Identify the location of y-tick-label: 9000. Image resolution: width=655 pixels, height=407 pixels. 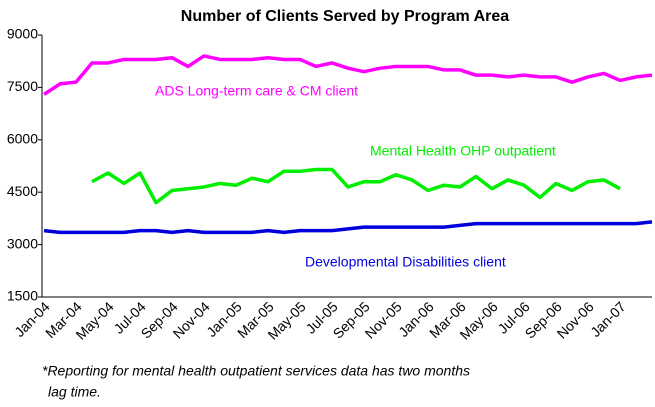
(22, 34).